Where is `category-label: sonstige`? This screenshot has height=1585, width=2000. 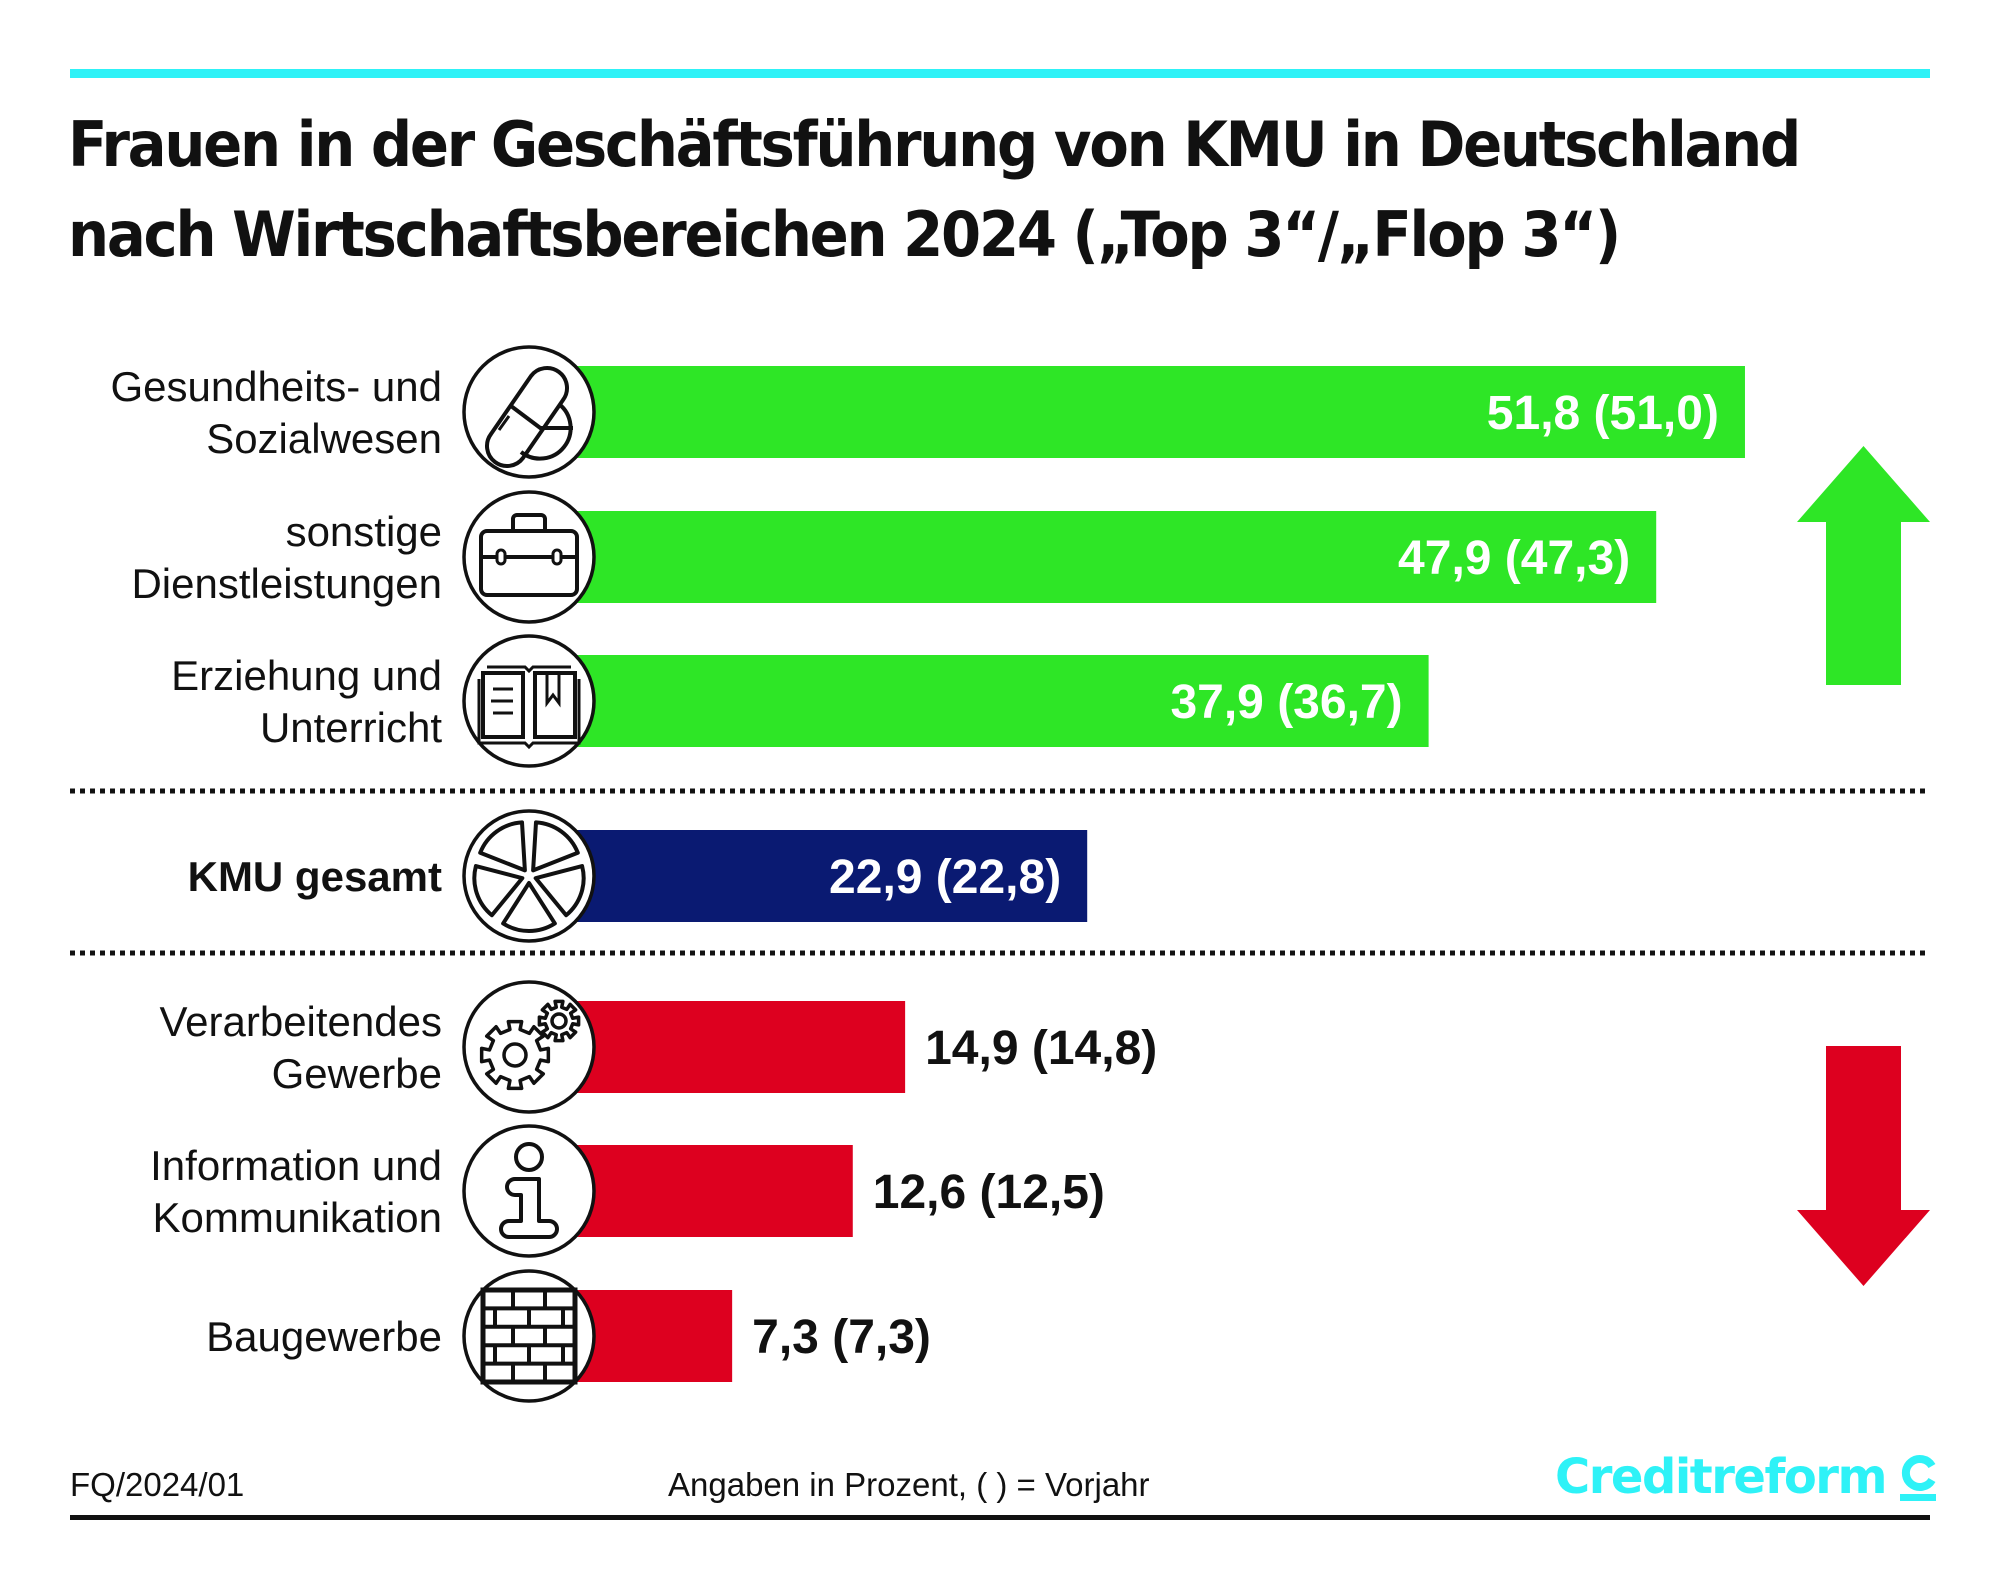 category-label: sonstige is located at coordinates (364, 531).